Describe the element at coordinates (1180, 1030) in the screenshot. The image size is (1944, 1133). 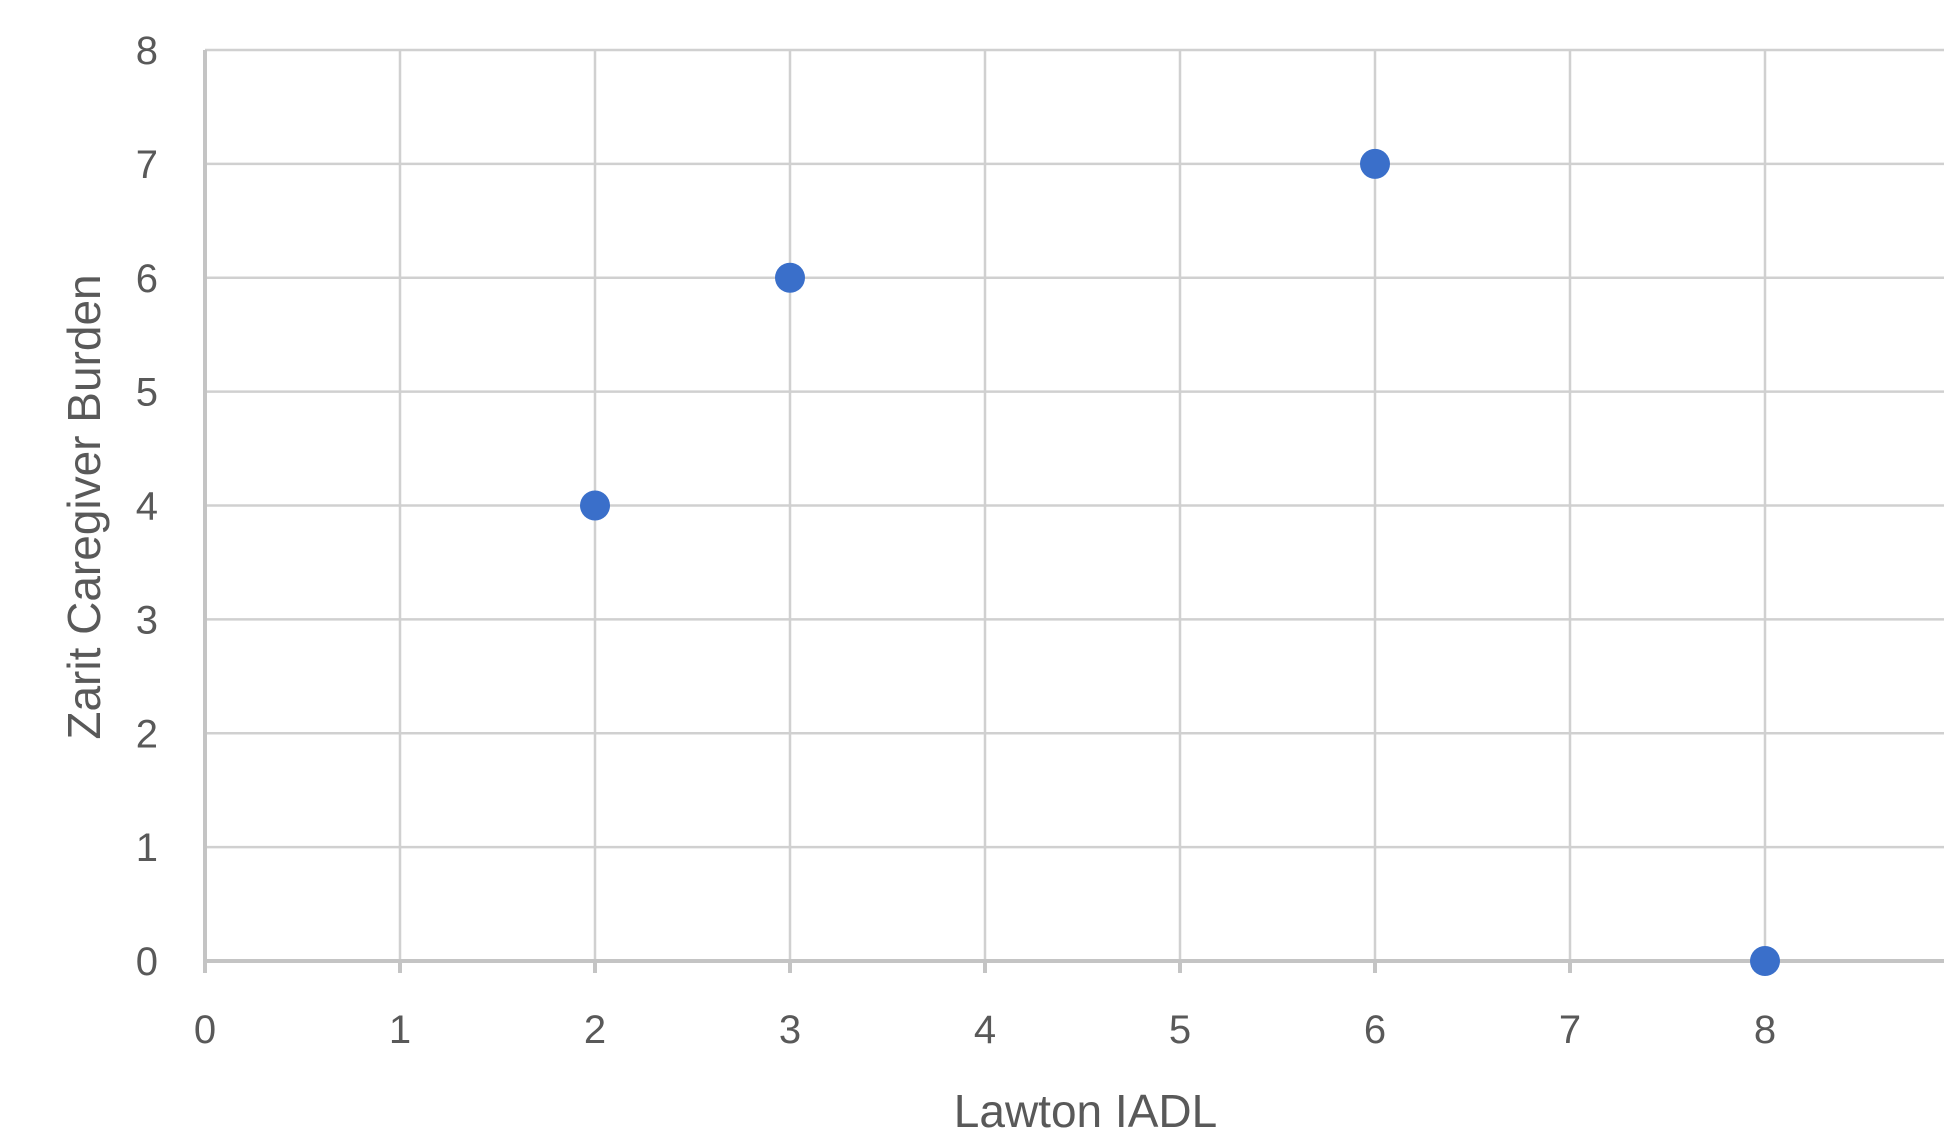
I see `x-tick-label: 5` at that location.